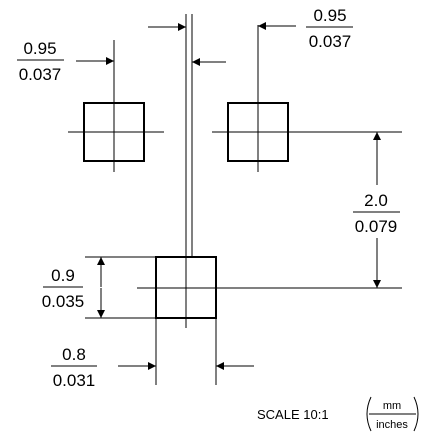 The height and width of the screenshot is (436, 425). I want to click on scale-label: SCALE 10:1, so click(293, 414).